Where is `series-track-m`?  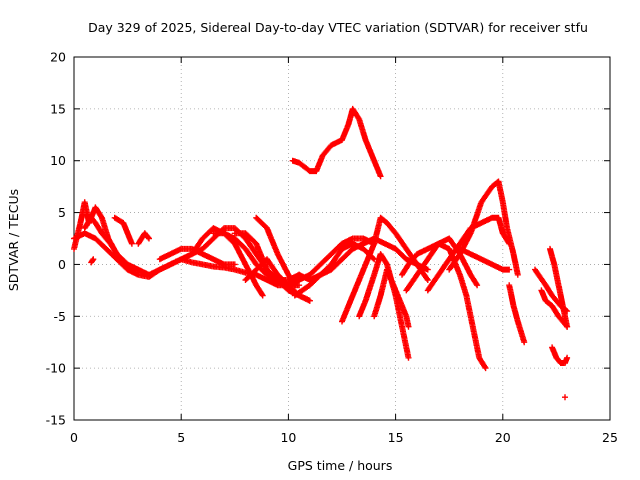
series-track-m is located at coordinates (331, 262).